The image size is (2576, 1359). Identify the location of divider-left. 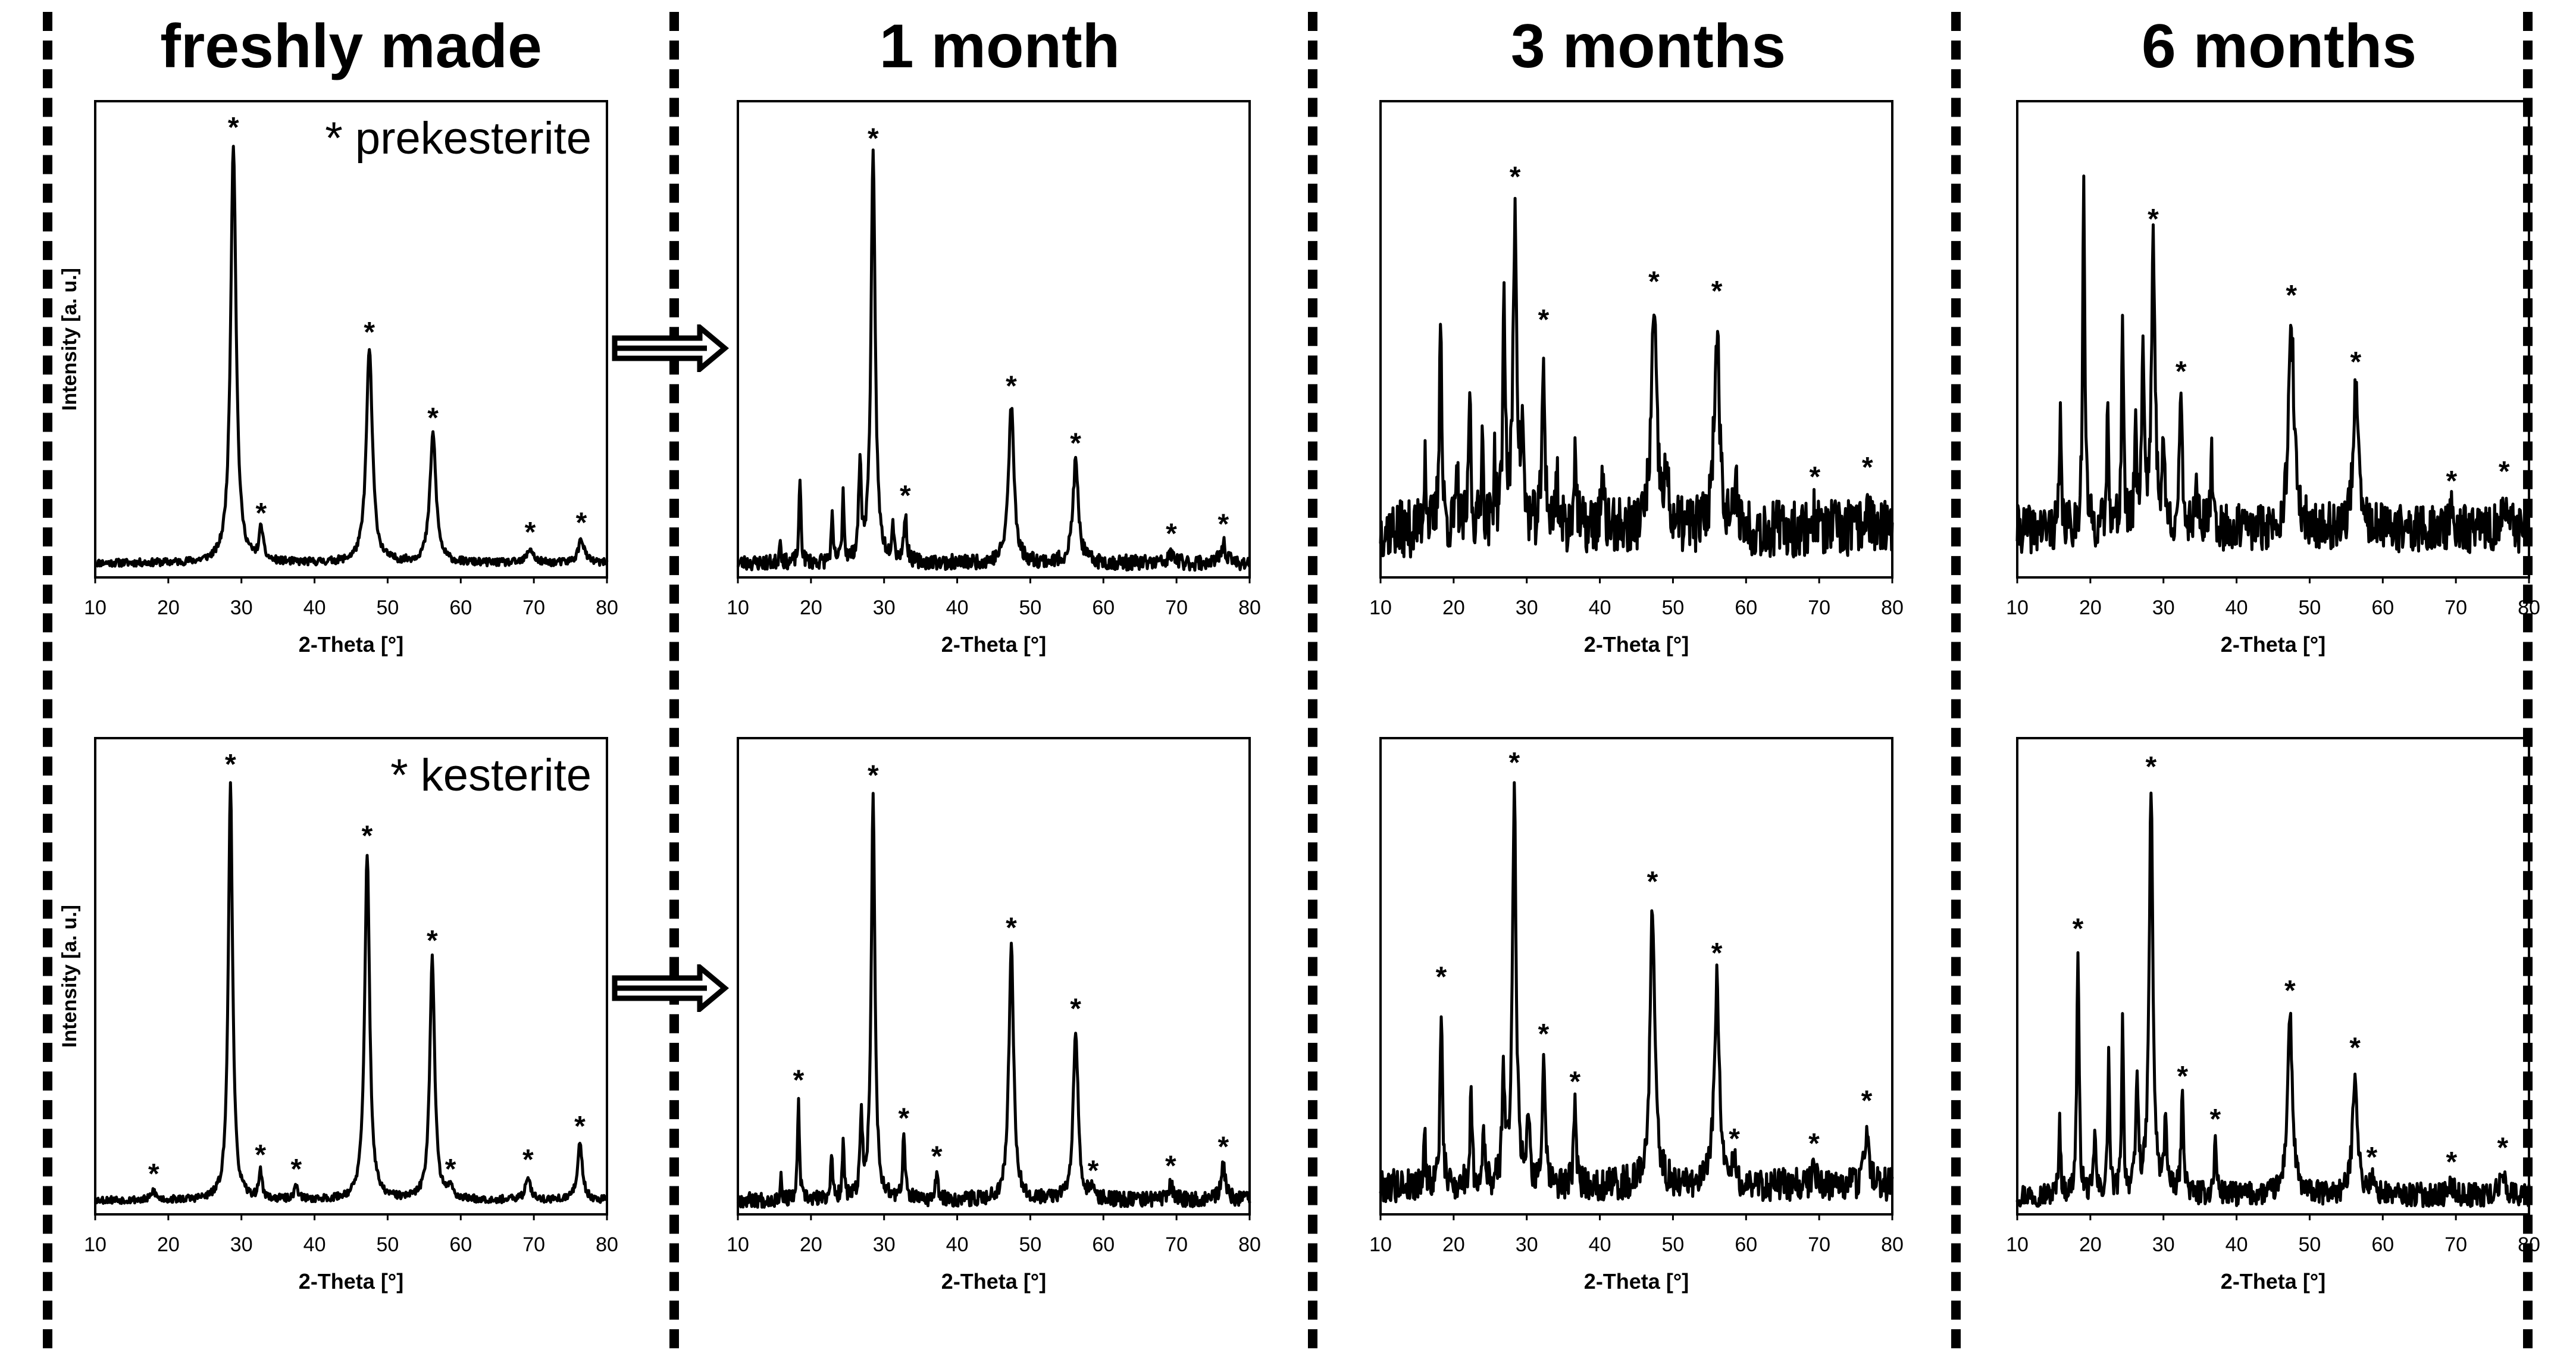
(47, 680).